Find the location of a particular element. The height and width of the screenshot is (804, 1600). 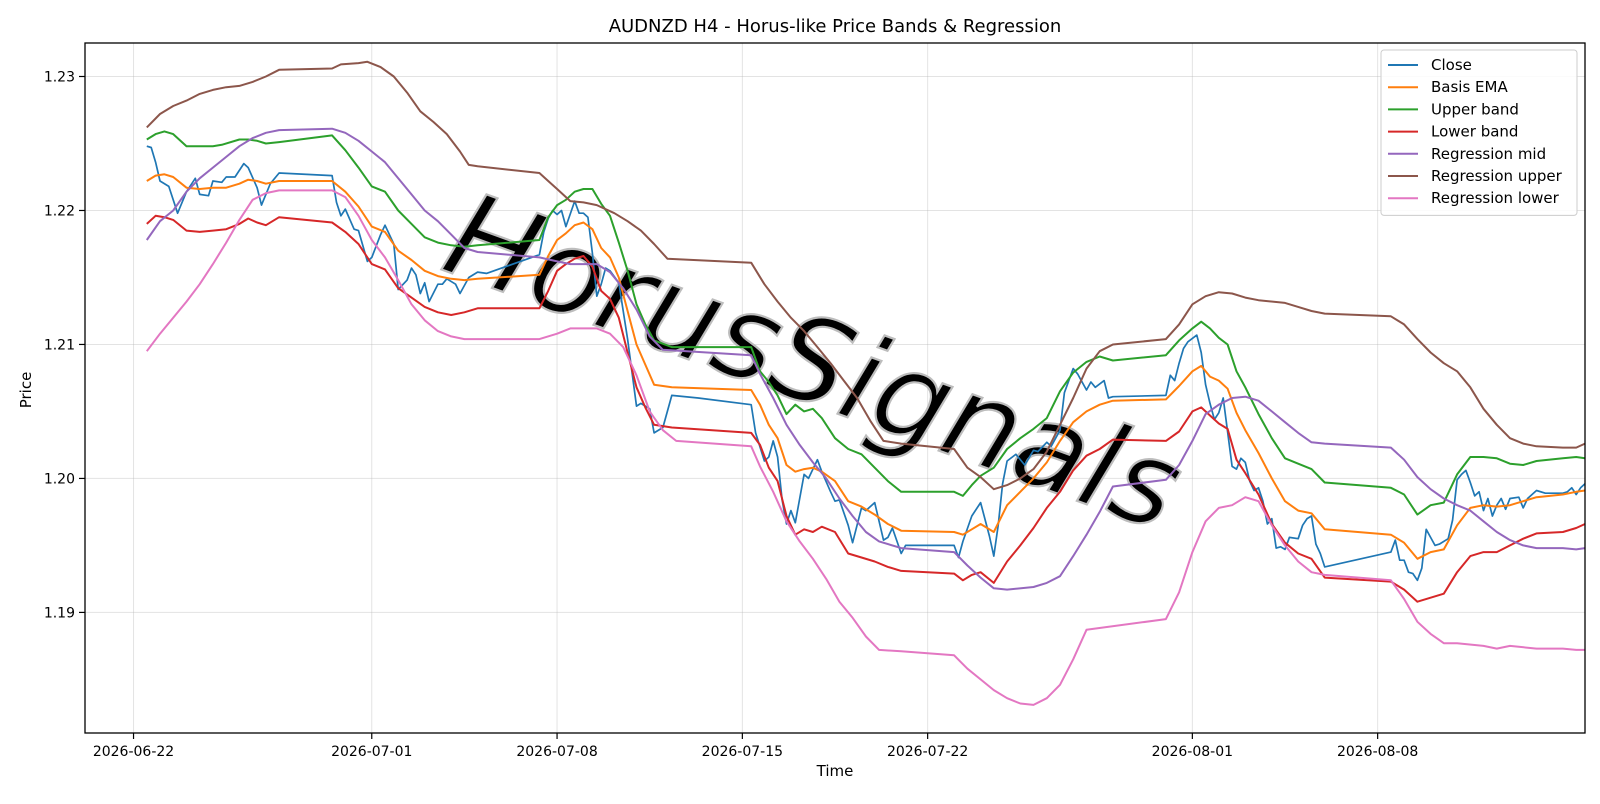

y-tick-label: 1.20 is located at coordinates (59, 479).